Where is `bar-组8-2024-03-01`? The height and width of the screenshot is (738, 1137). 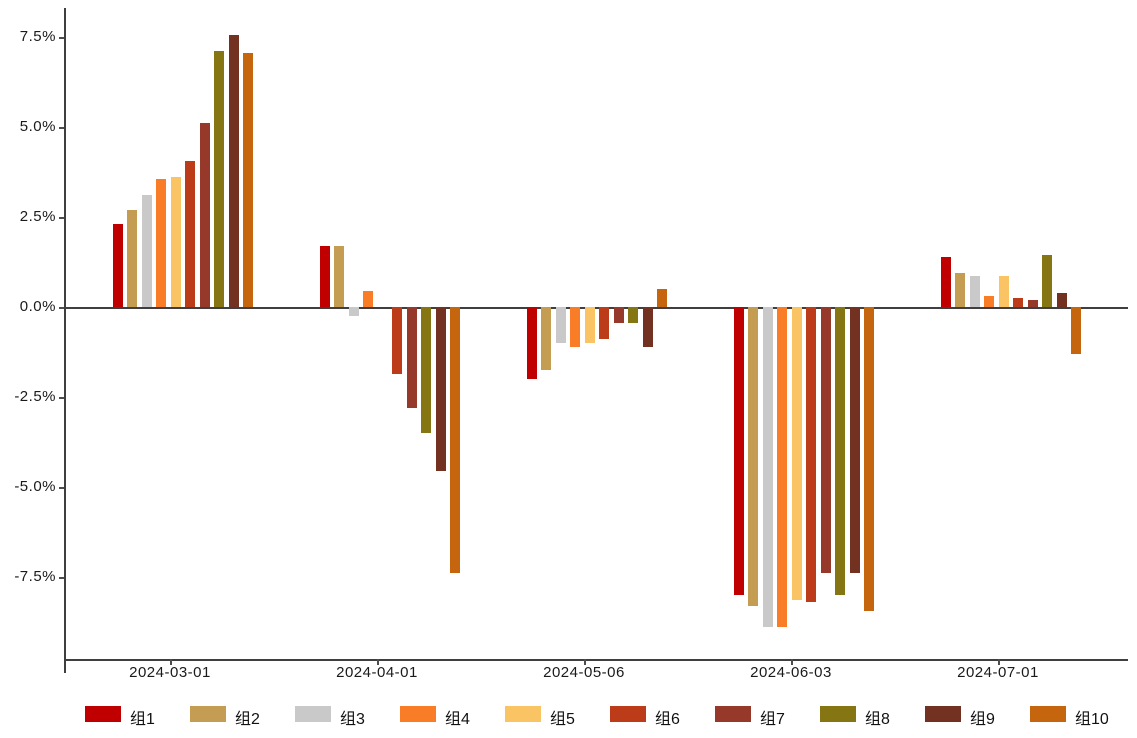
bar-组8-2024-03-01 is located at coordinates (219, 179).